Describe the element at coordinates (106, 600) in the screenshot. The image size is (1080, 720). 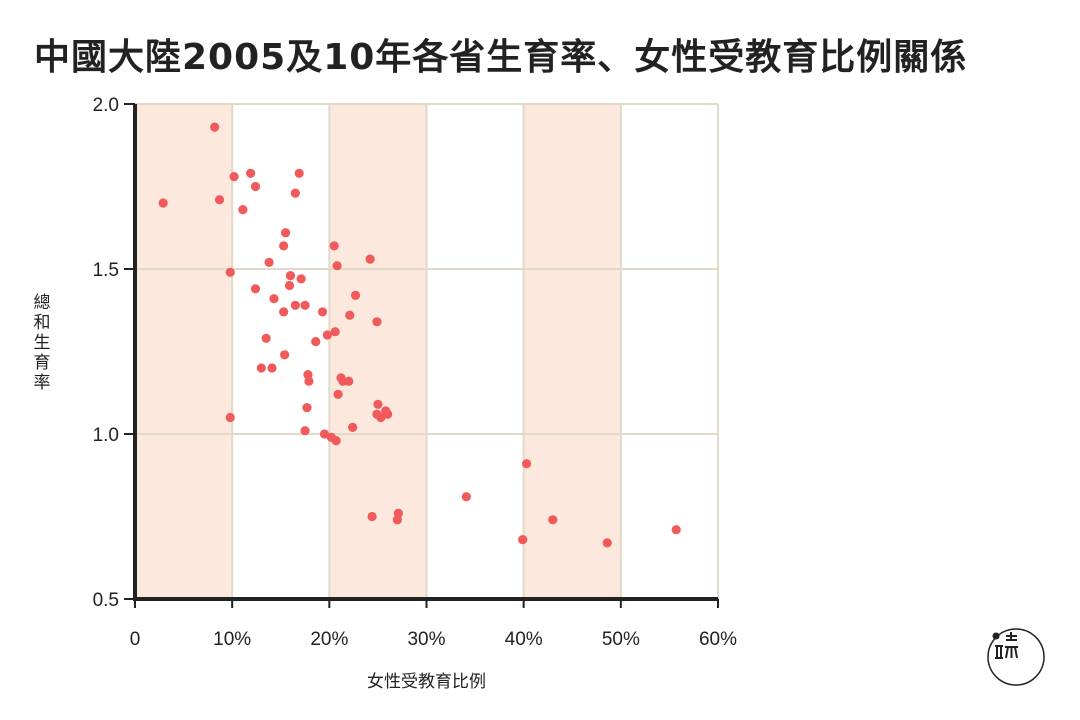
I see `y-tick-label: 0.5` at that location.